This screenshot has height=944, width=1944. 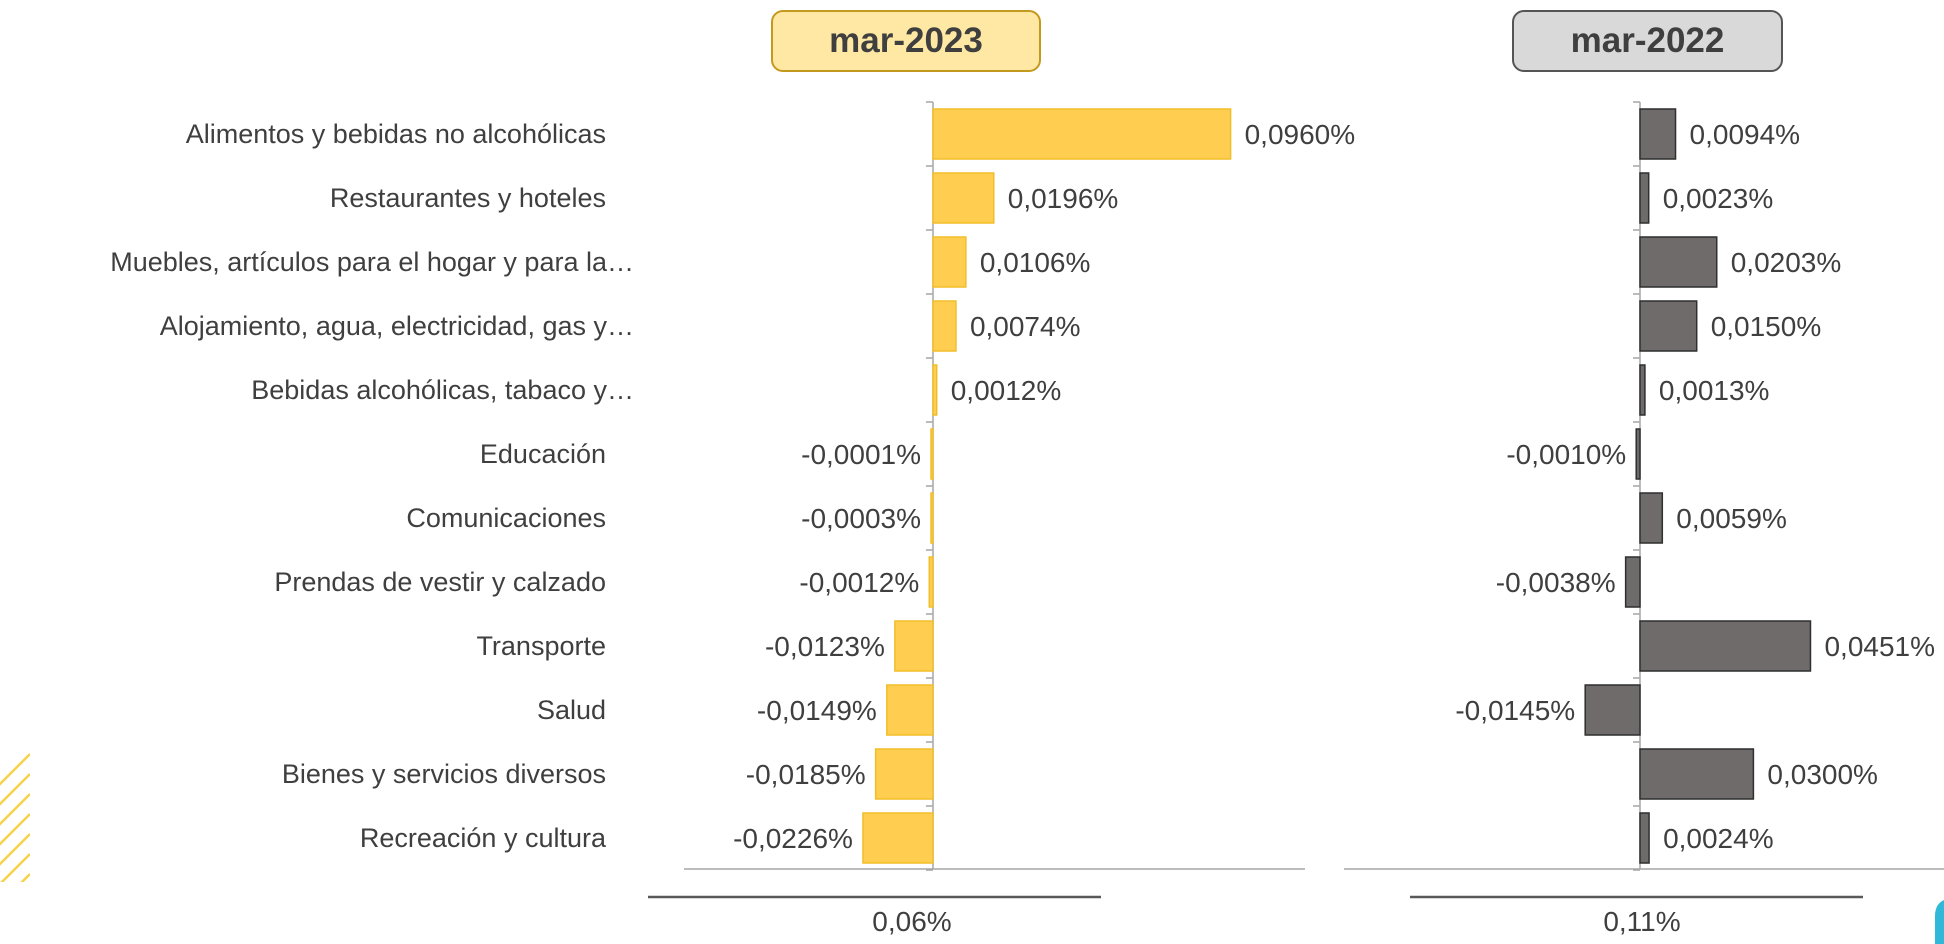 I want to click on data-label-recreacion-y-cultura: 0,0024%, so click(x=1718, y=838).